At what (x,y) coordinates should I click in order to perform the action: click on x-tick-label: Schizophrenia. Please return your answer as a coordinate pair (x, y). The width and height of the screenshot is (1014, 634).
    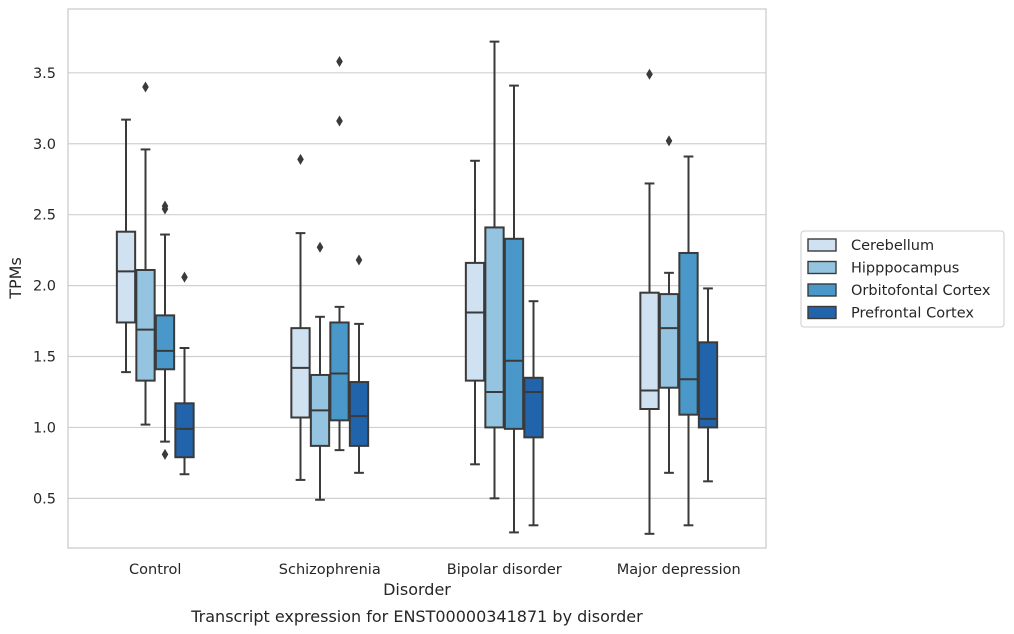
    Looking at the image, I should click on (330, 570).